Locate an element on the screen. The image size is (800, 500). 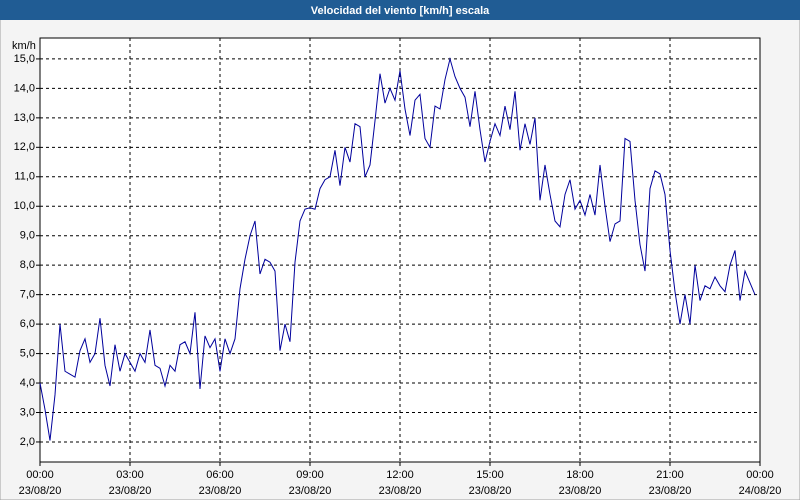
y-tick-label: 12,0 is located at coordinates (24, 147).